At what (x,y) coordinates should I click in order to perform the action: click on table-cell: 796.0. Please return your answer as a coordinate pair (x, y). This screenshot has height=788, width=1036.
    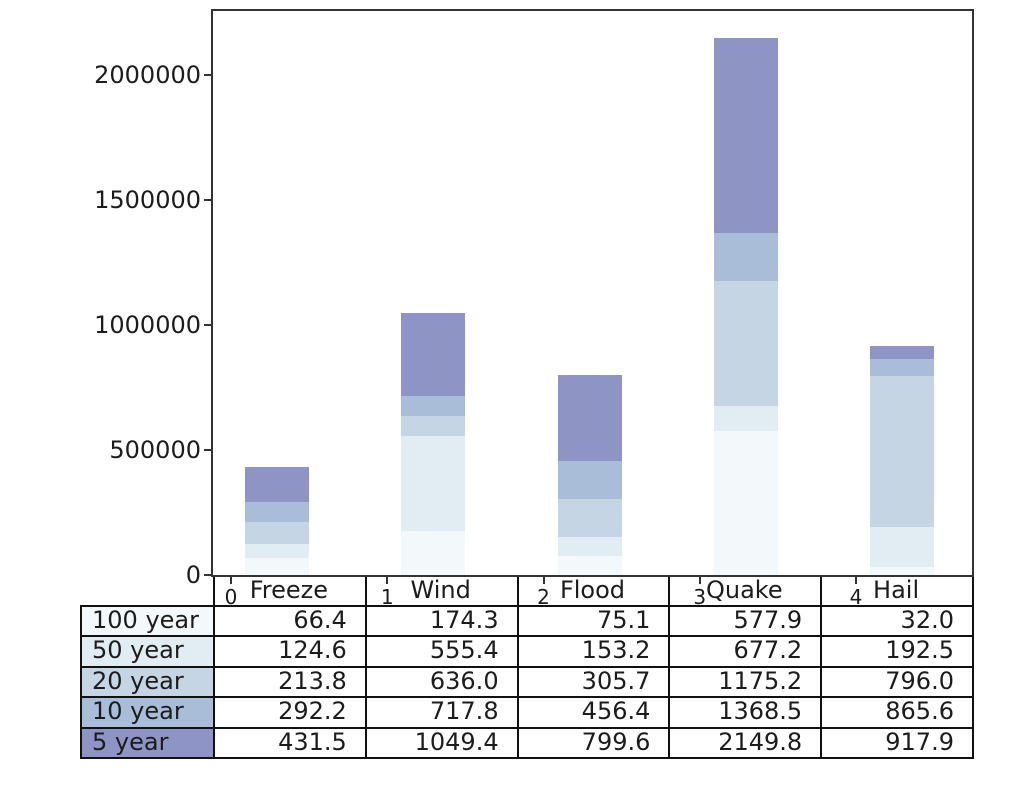
    Looking at the image, I should click on (919, 680).